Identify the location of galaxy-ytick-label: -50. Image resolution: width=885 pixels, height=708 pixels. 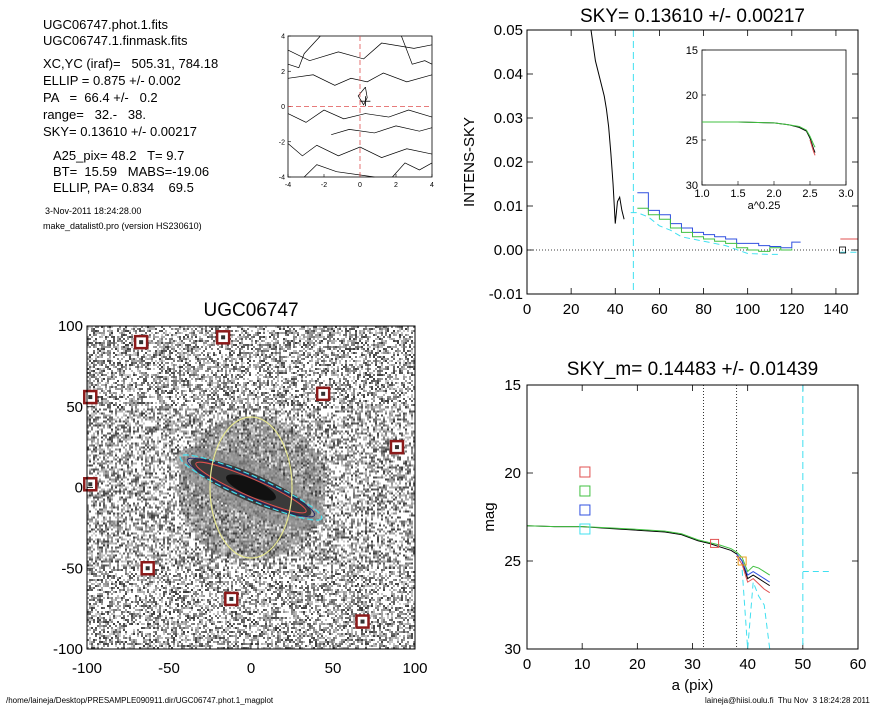
(72, 568).